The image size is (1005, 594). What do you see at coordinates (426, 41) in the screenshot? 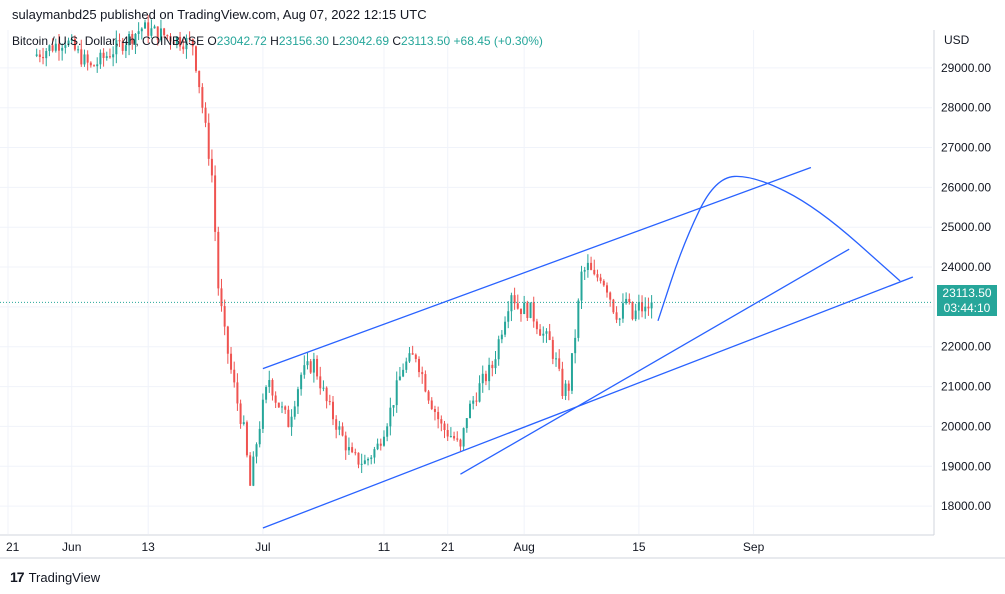
I see `close-value: 23113.50` at bounding box center [426, 41].